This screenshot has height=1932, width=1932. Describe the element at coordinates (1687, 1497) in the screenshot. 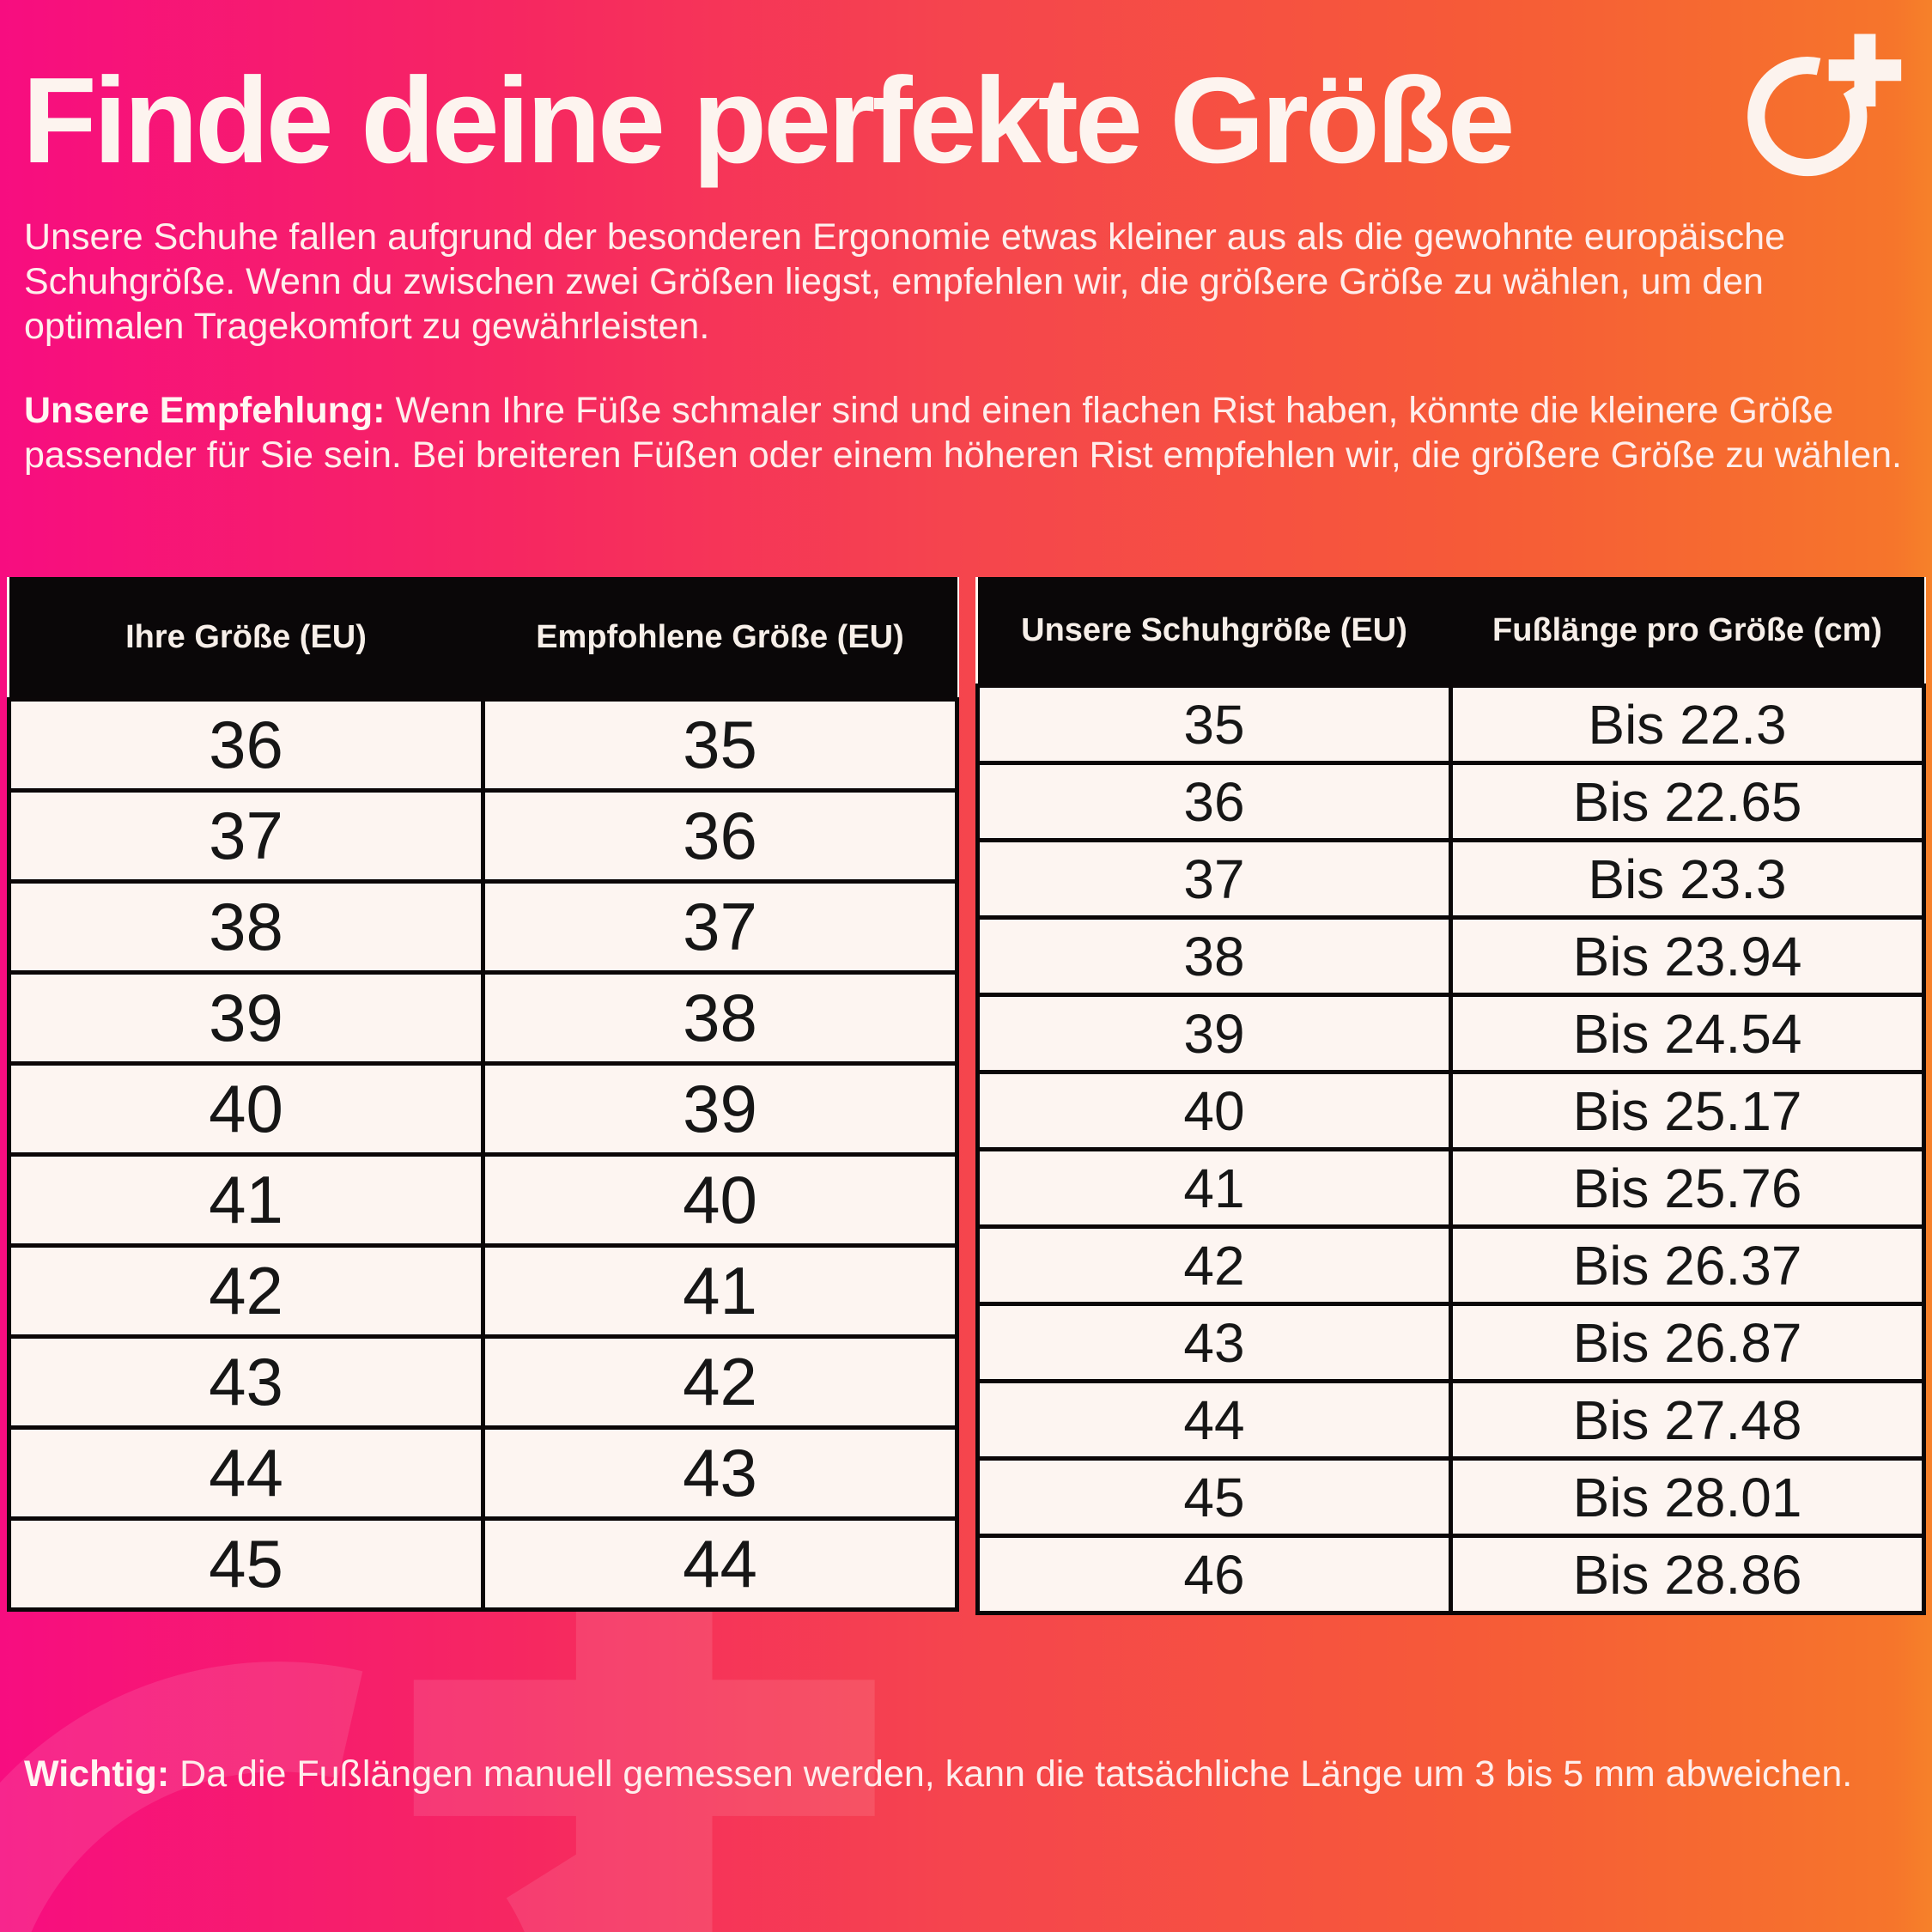

I see `table-cell: Bis 28.01` at that location.